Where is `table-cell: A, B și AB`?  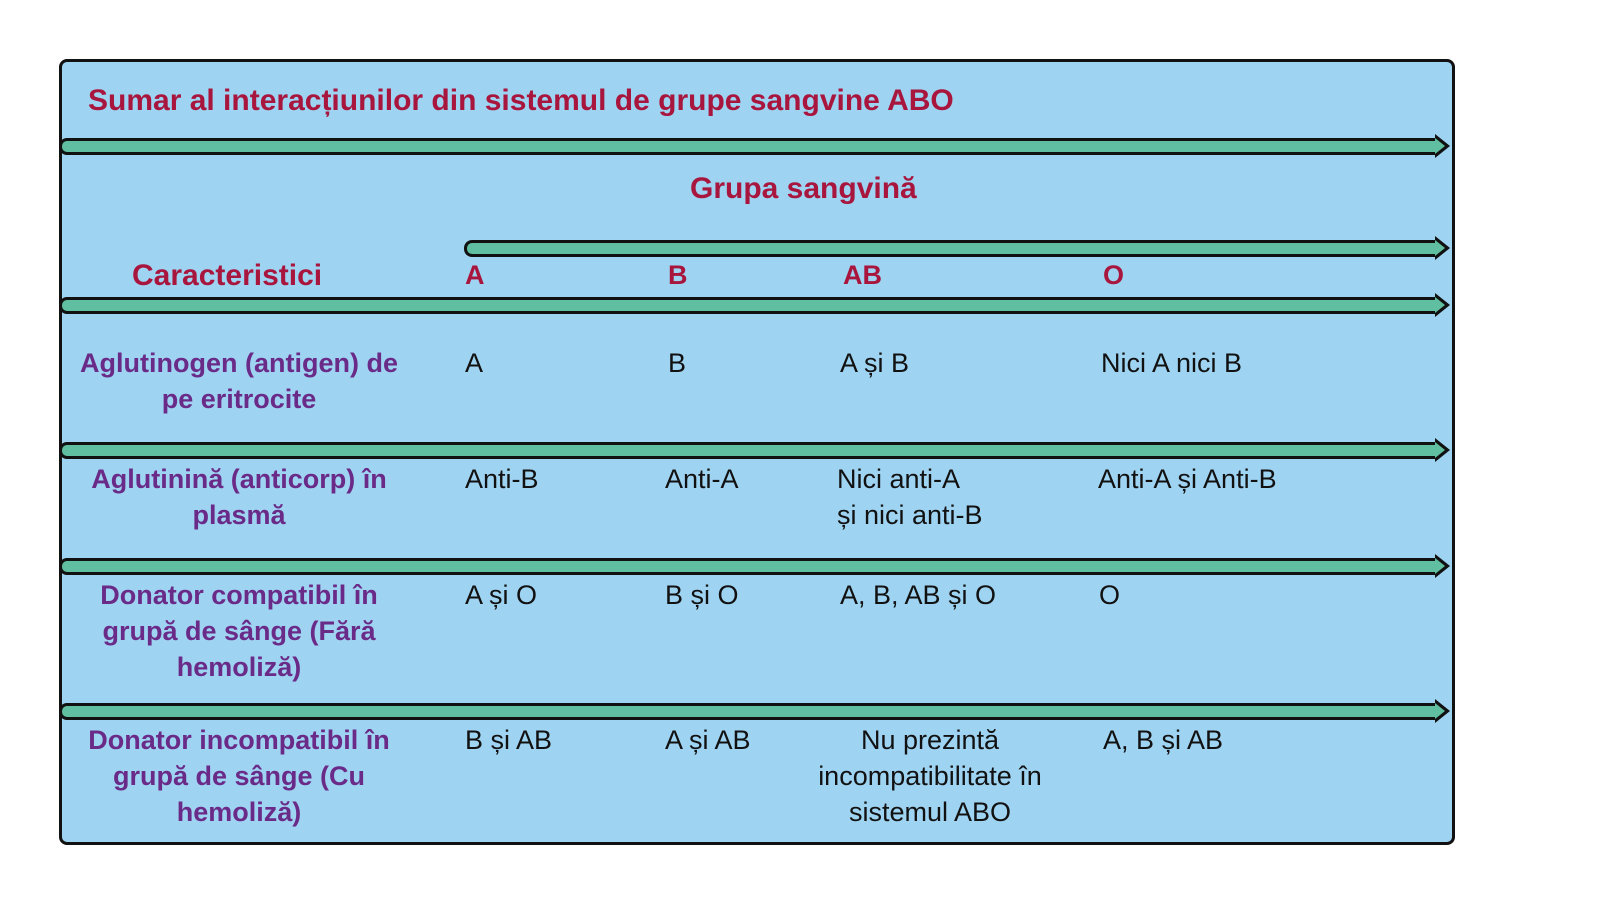
table-cell: A, B și AB is located at coordinates (1163, 740).